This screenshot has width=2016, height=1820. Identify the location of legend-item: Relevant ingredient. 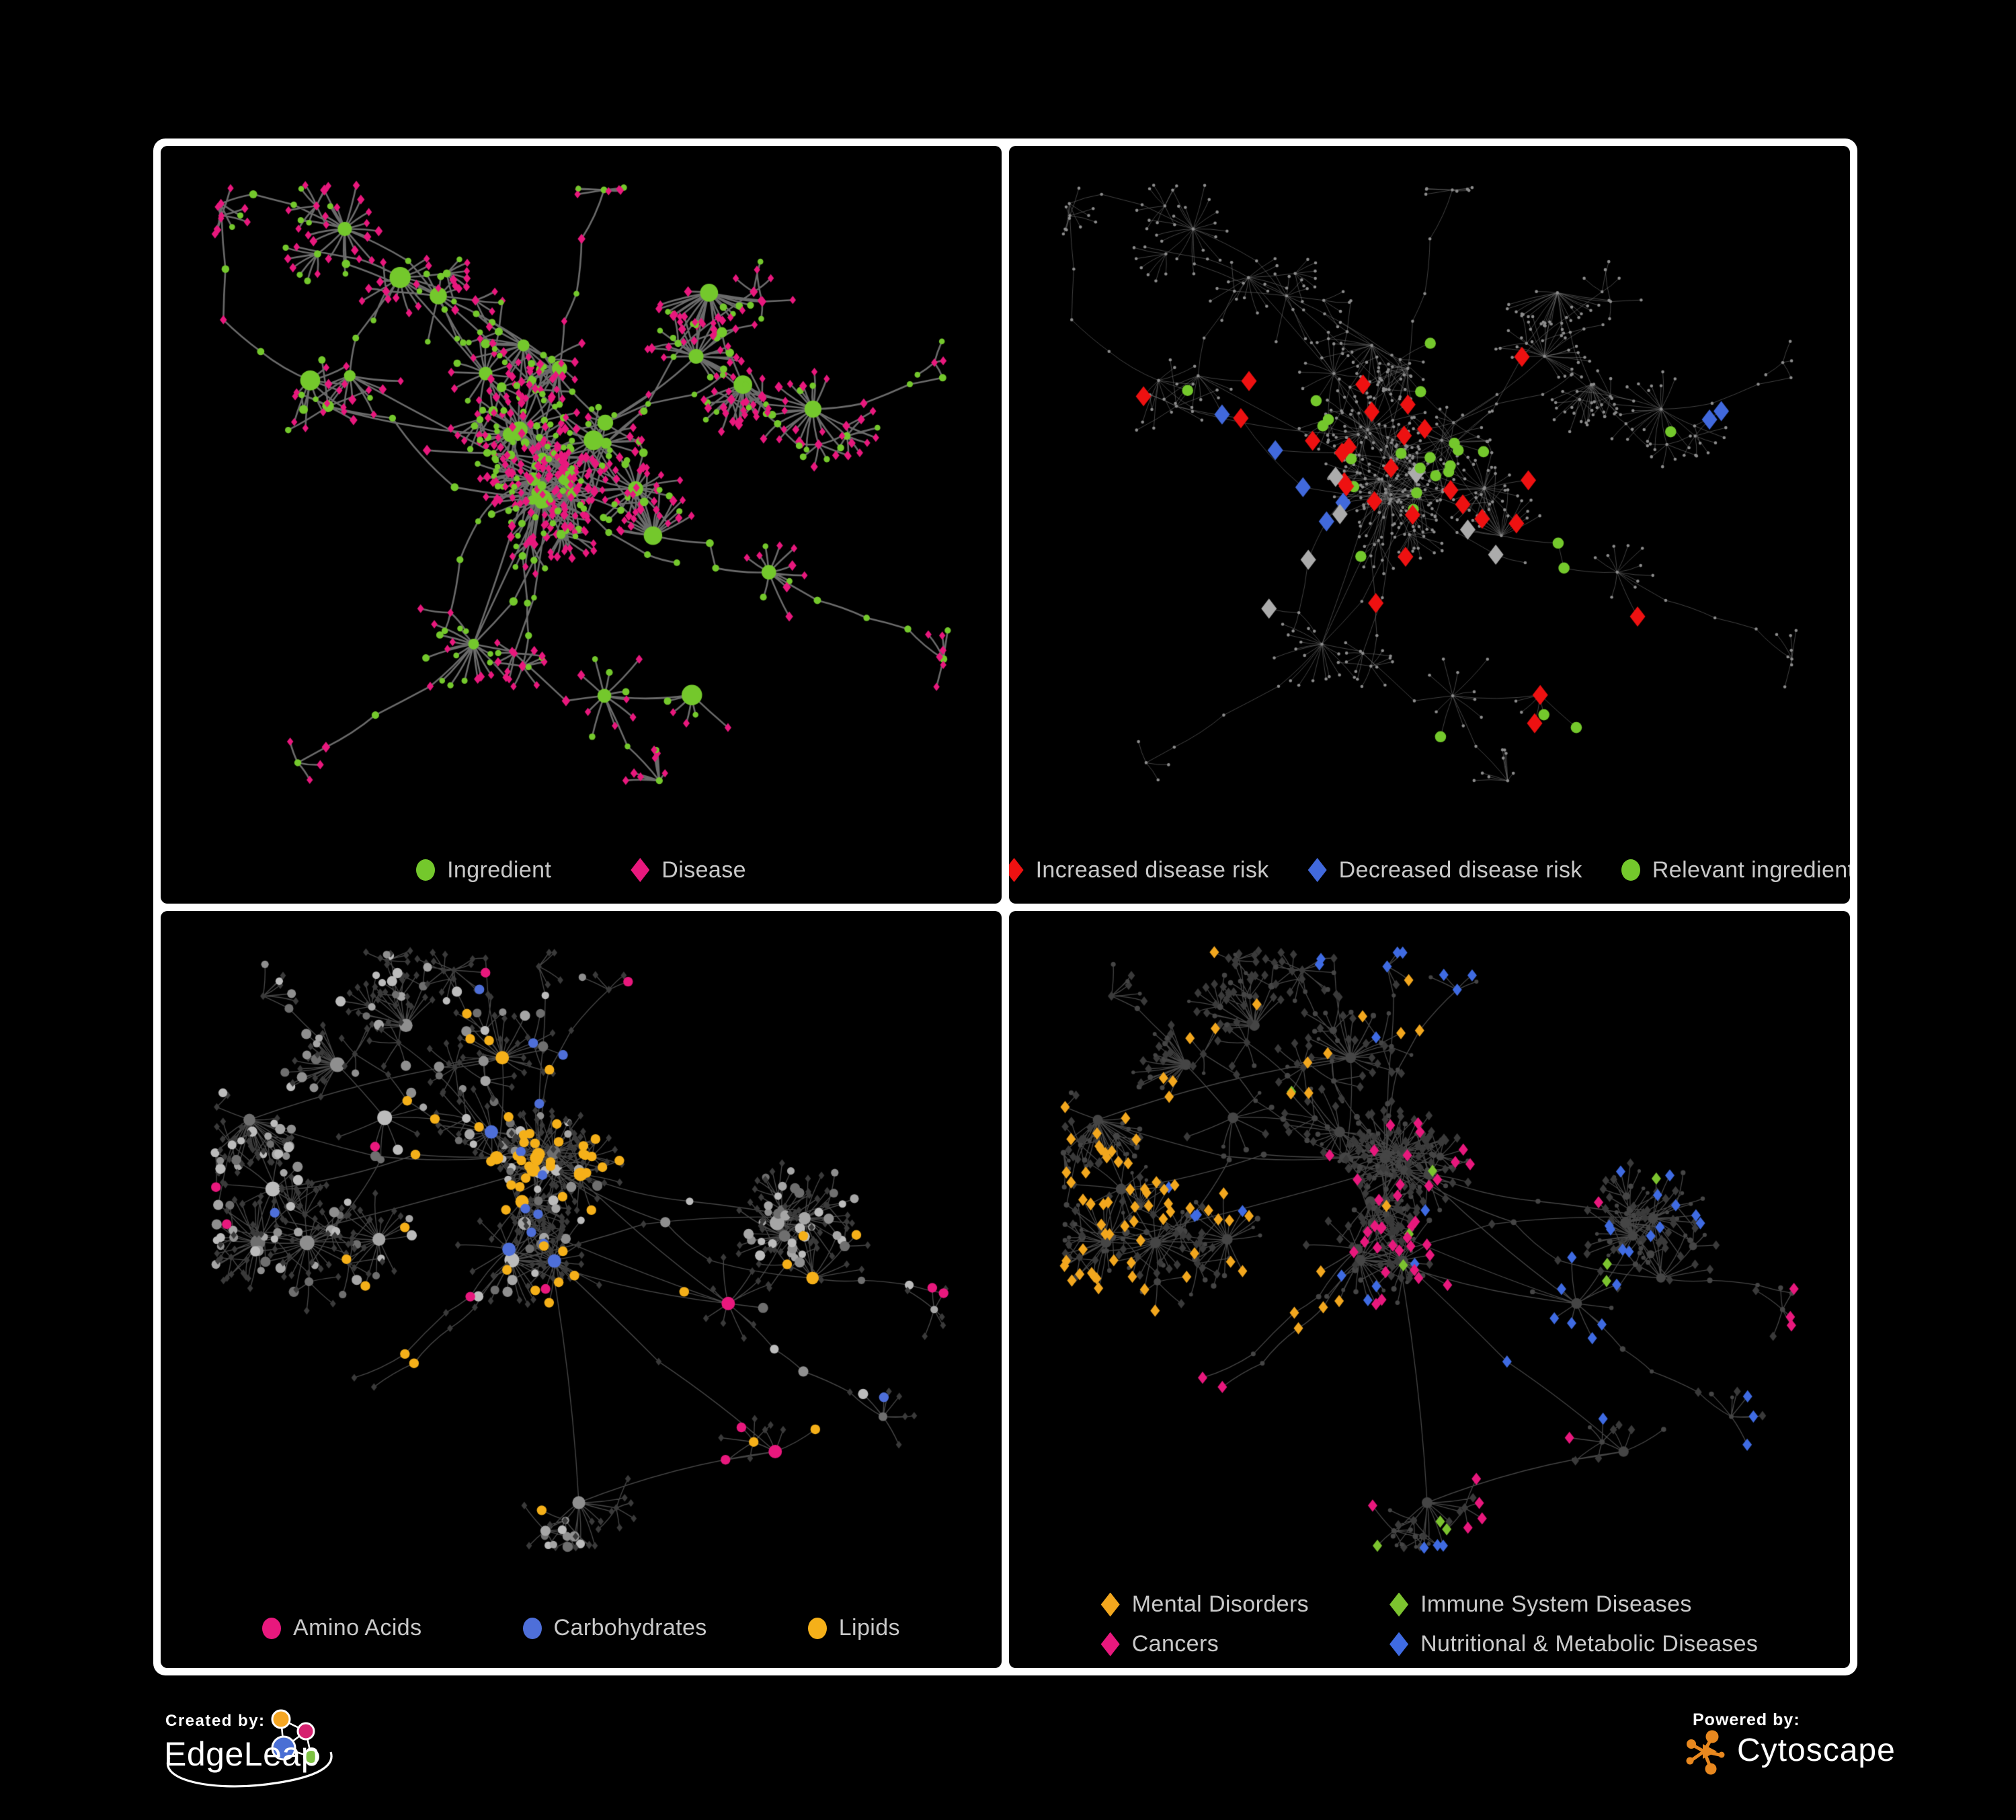
(1735, 870).